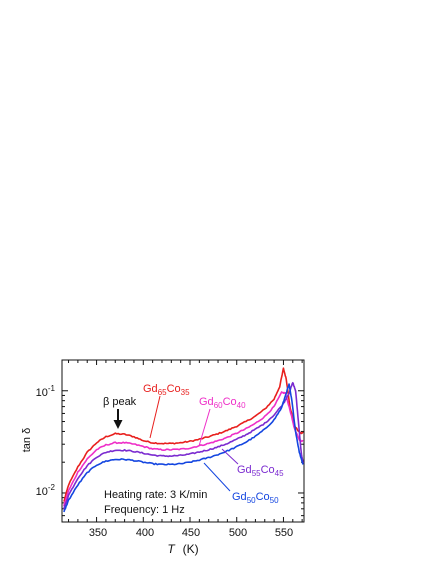 The height and width of the screenshot is (564, 436). I want to click on heating-rate-text: Heating rate: 3 K/min, so click(155, 495).